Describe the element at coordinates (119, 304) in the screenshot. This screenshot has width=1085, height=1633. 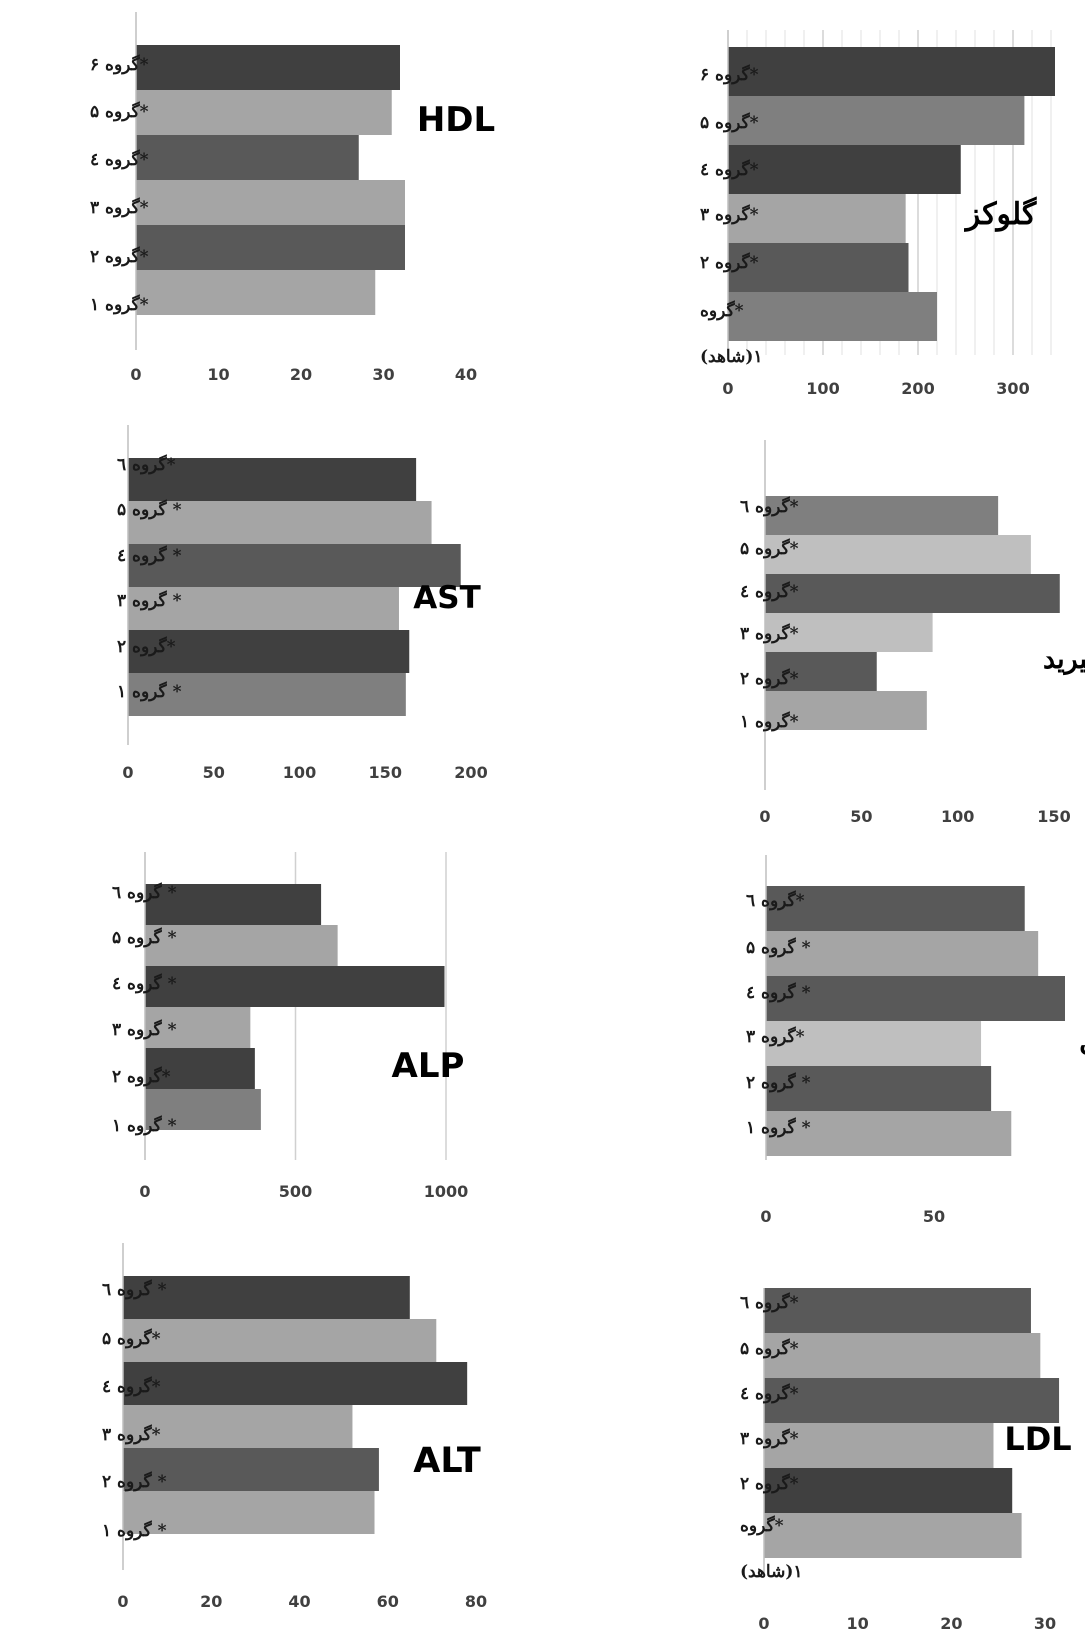
I see `category-label: *گروه ۱` at that location.